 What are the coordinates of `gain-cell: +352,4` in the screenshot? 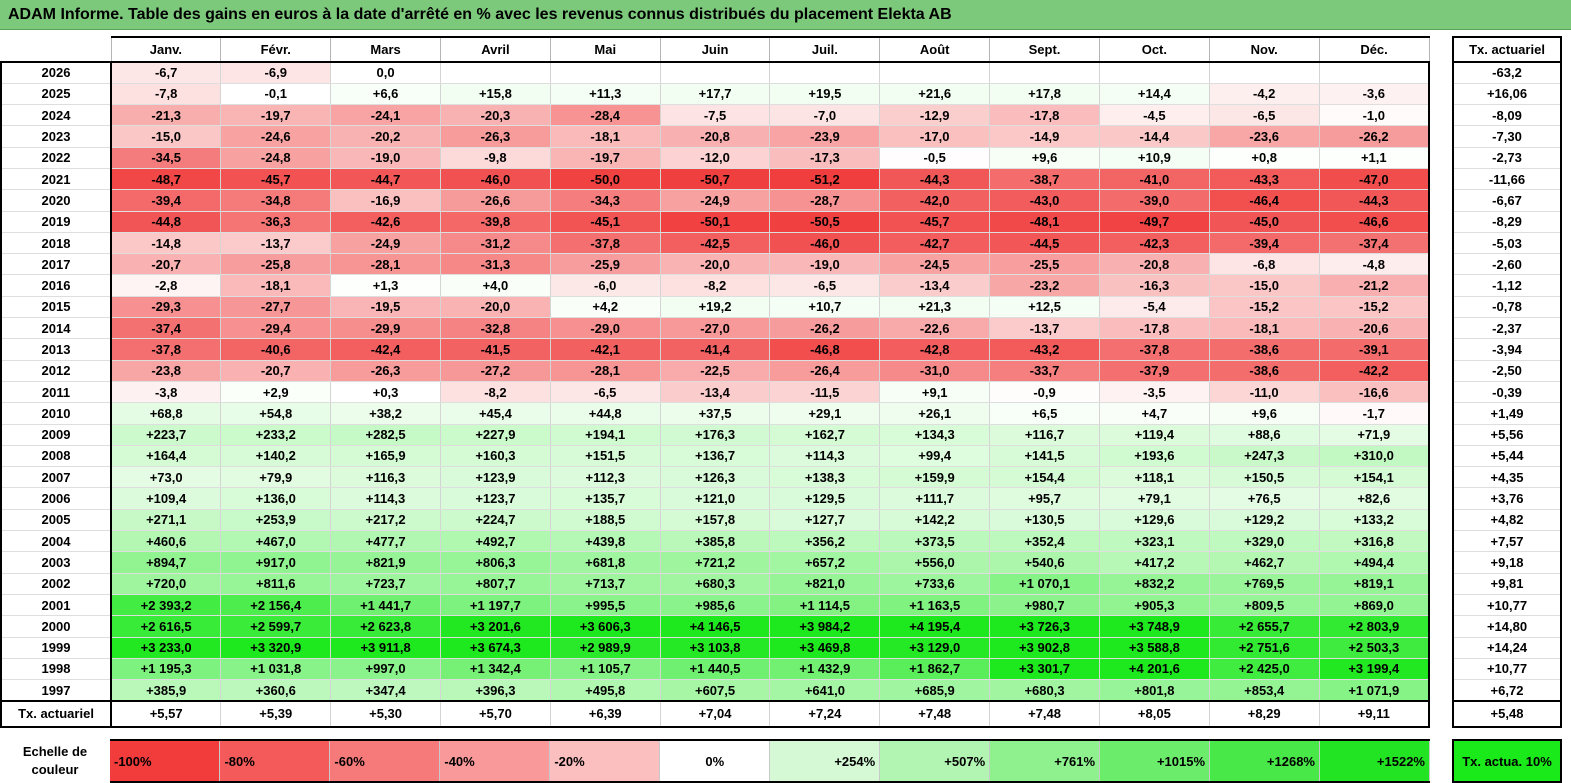 It's located at (1044, 541).